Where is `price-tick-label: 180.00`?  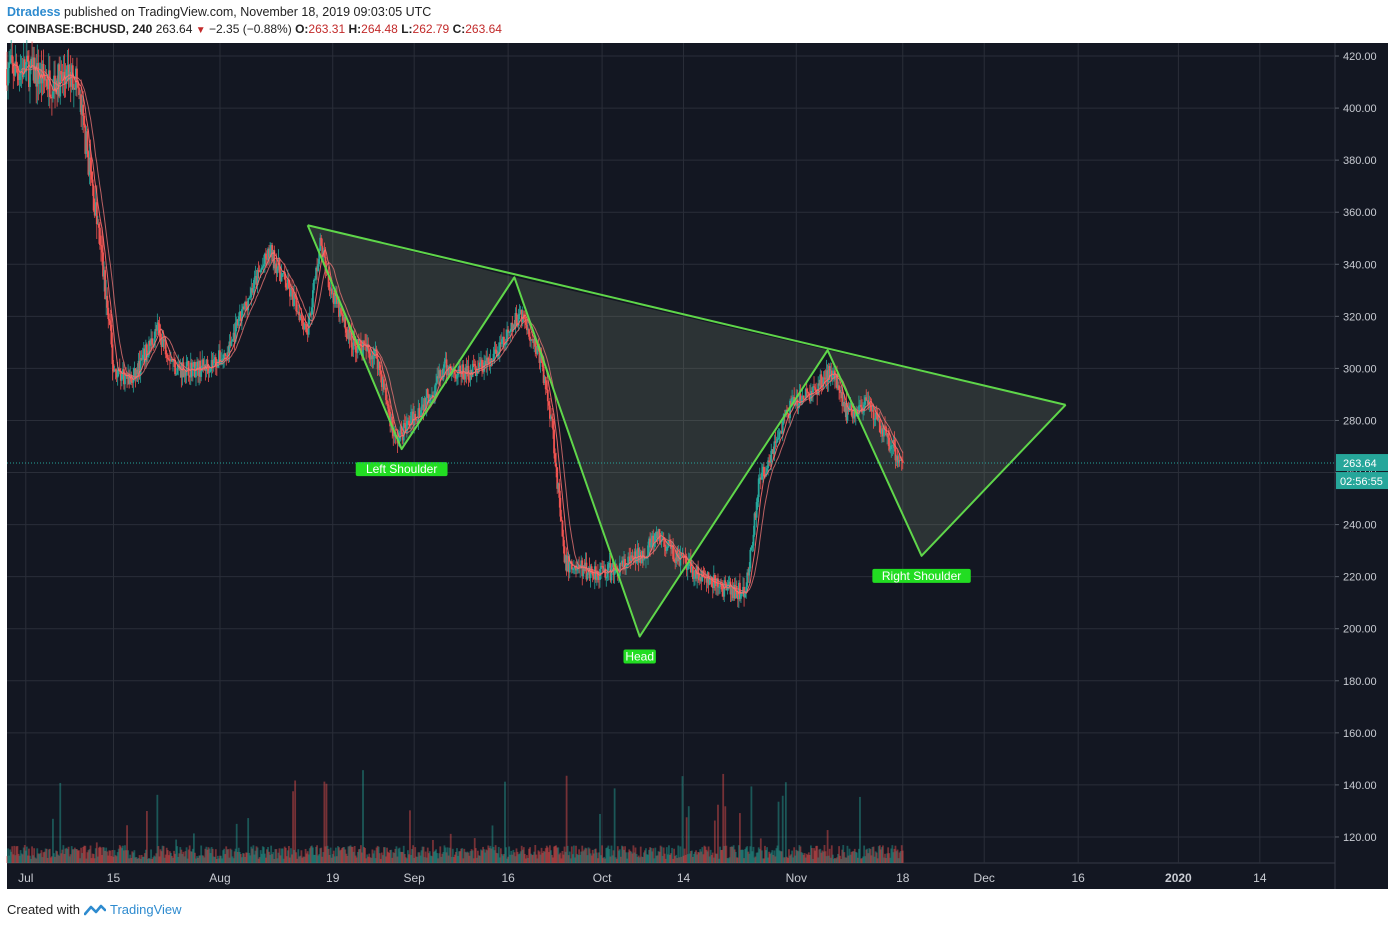
price-tick-label: 180.00 is located at coordinates (1360, 682).